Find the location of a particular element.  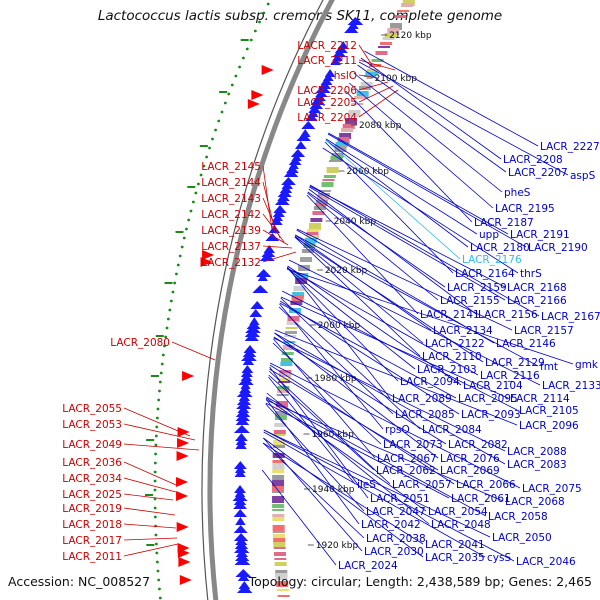

left-gene-label: LACR_2145 is located at coordinates (231, 167).